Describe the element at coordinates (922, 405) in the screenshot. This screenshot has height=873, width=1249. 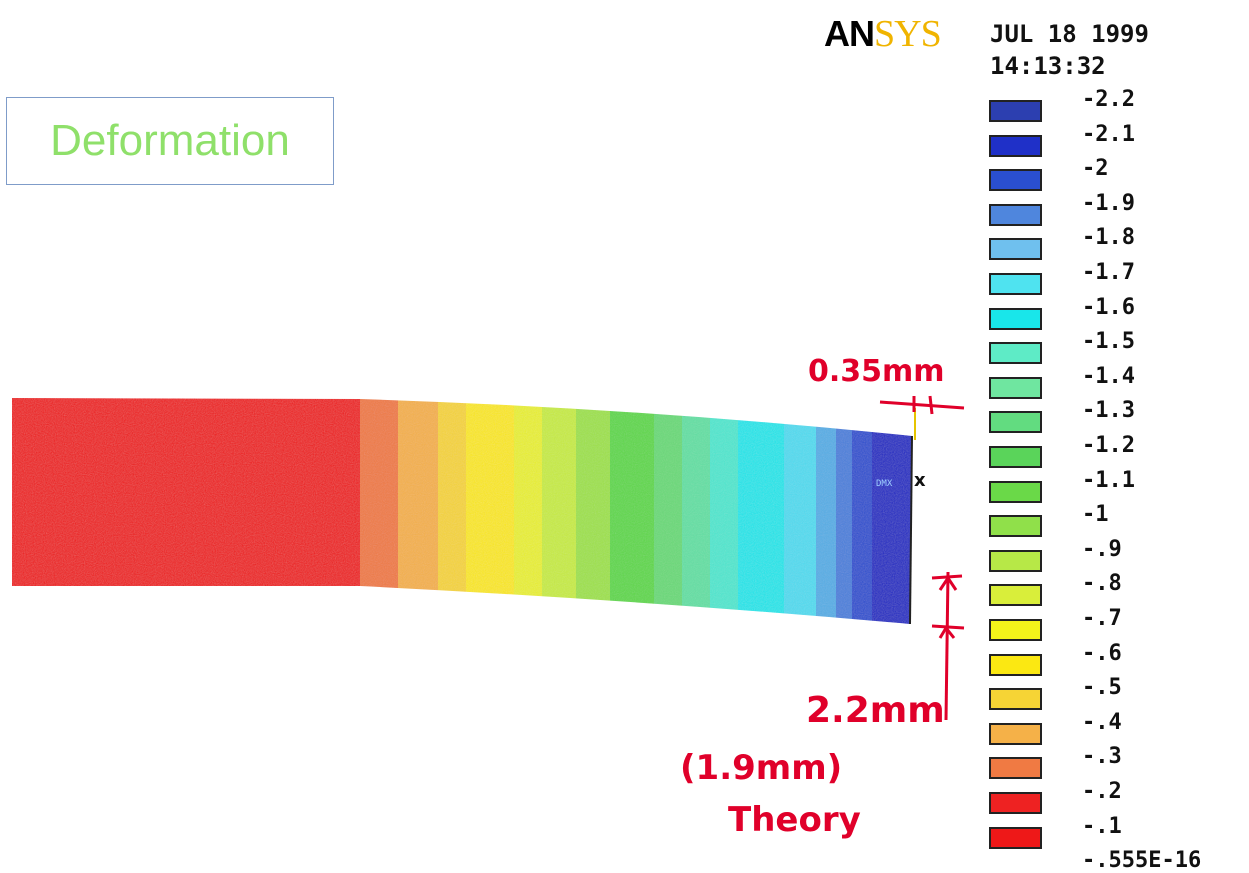
I see `horizontal-dimension-marker` at that location.